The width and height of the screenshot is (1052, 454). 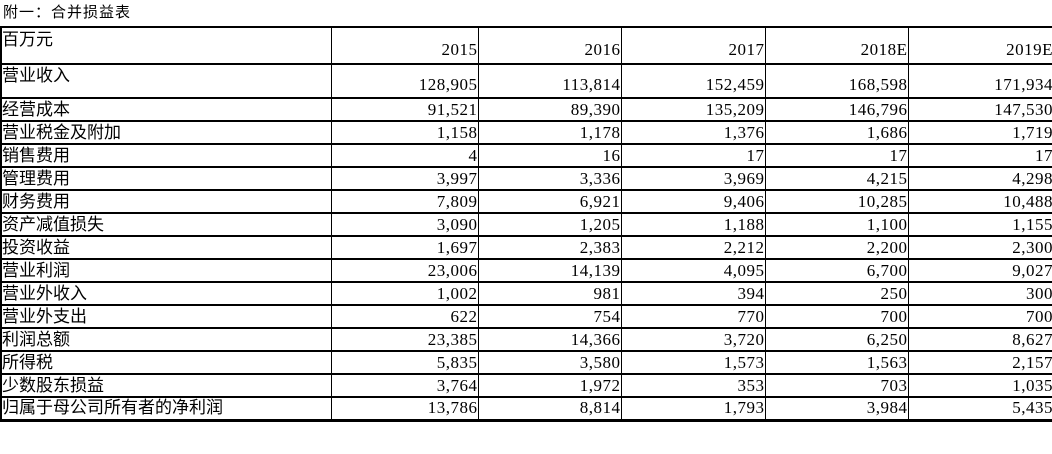 I want to click on table-row: 经营成本 91,521 89,390 135,209 146,796 147,530, so click(x=526, y=109).